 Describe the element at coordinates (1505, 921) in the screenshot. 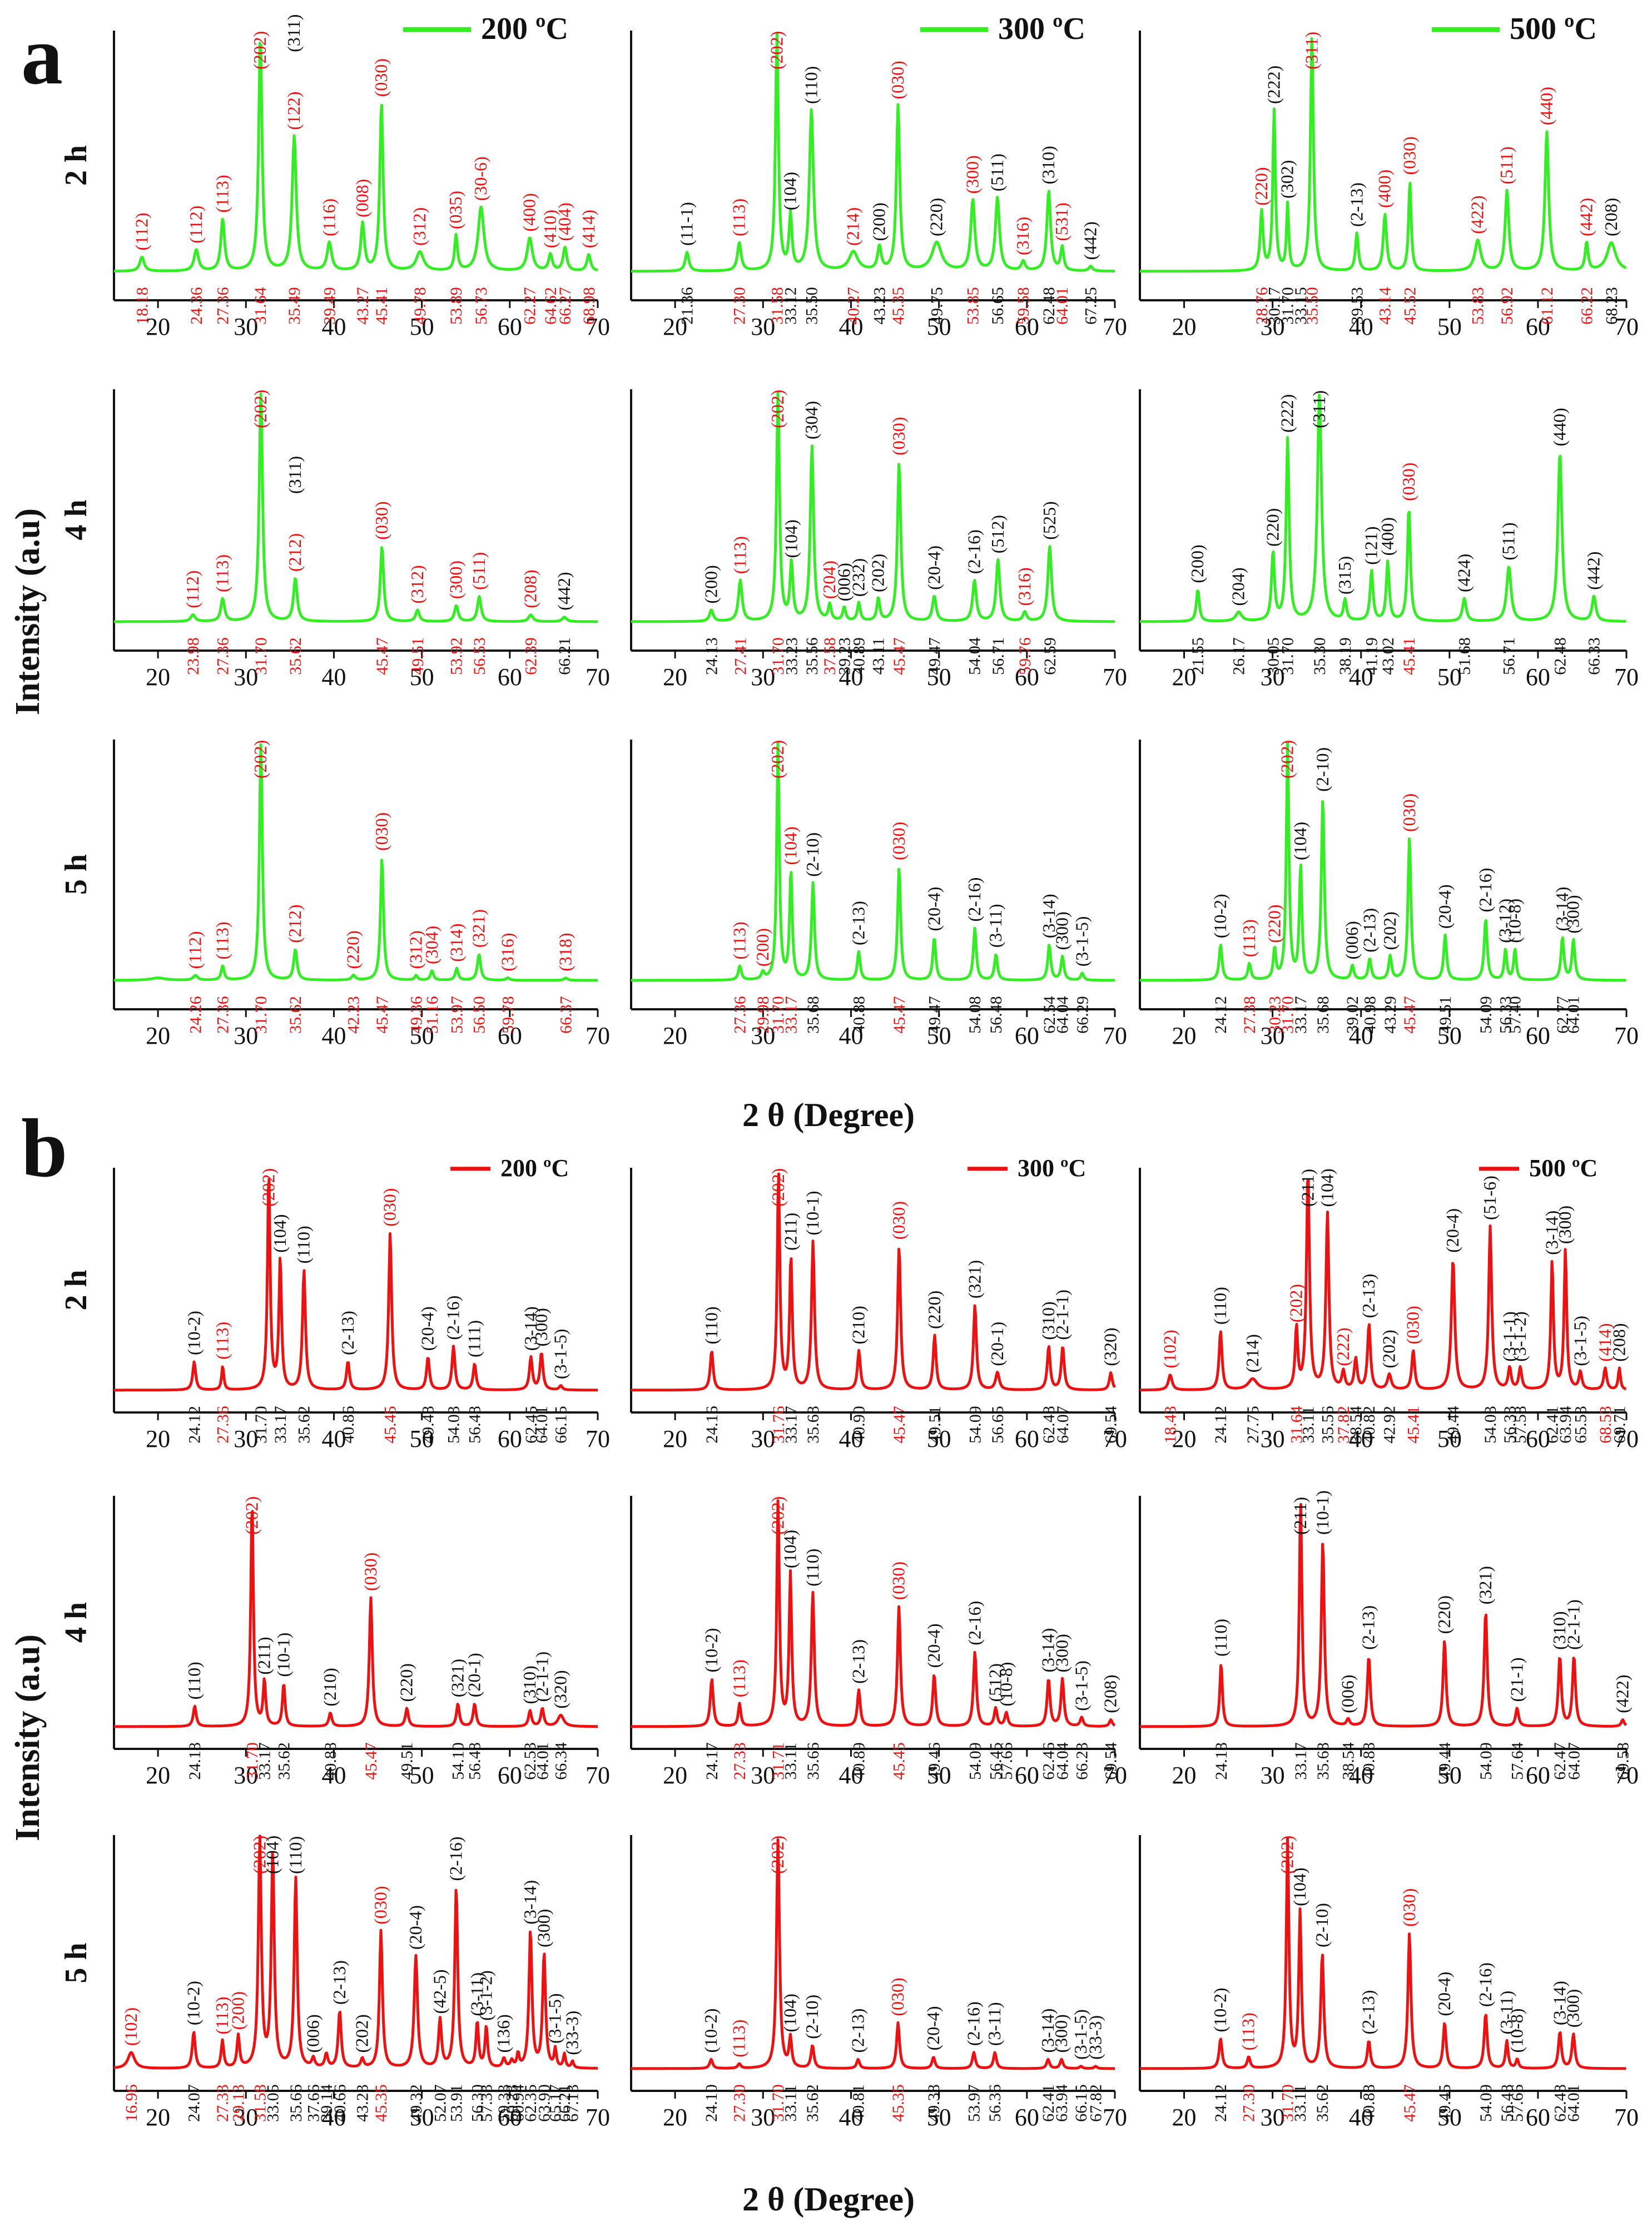

I see `peak-hkl-label: (3-12)` at that location.